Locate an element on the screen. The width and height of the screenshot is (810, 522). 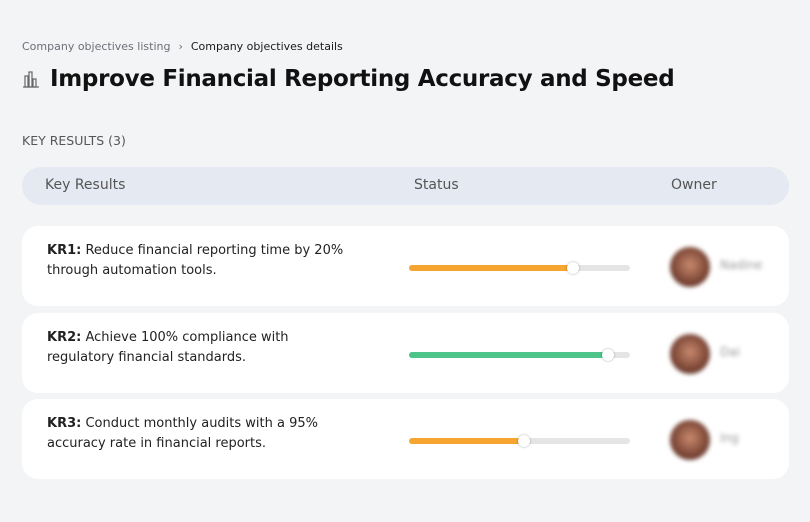
key-result-id: KR1: is located at coordinates (64, 250).